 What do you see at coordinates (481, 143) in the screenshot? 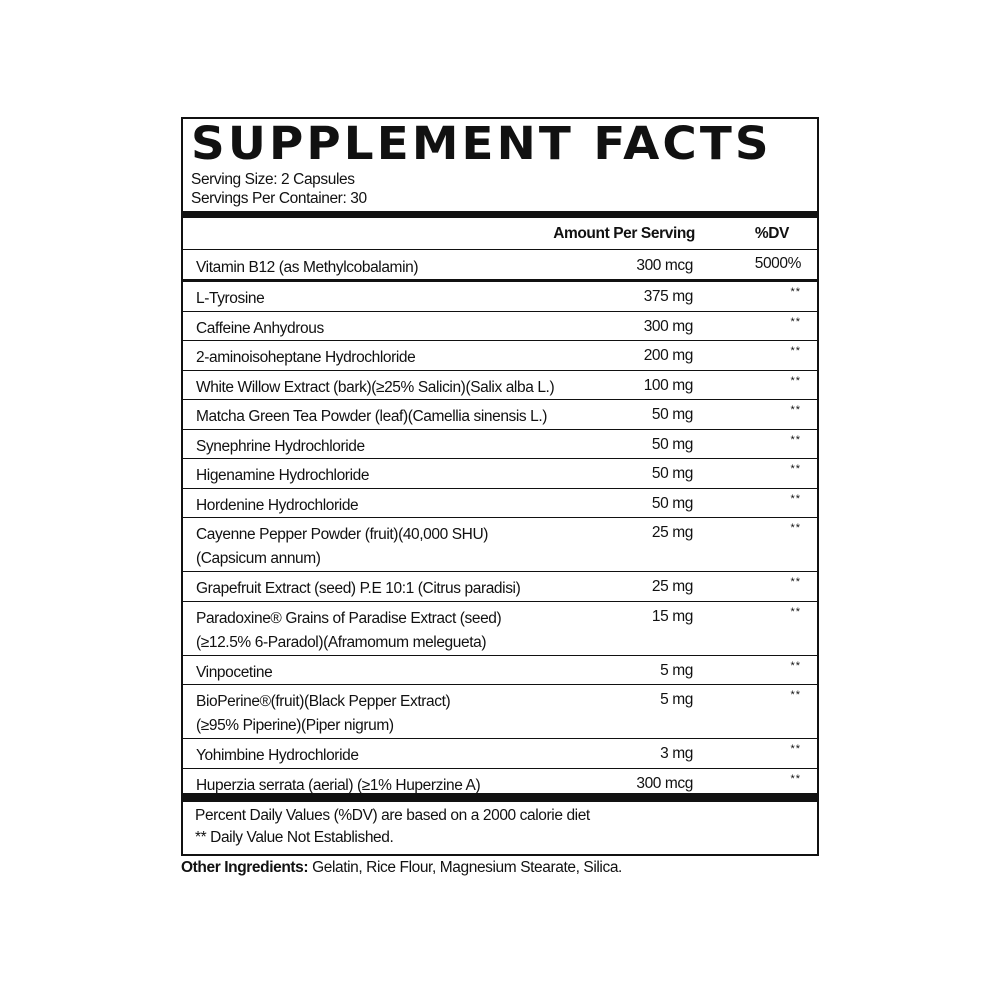
I see `panel-title: SUPPLEMENT FACTS` at bounding box center [481, 143].